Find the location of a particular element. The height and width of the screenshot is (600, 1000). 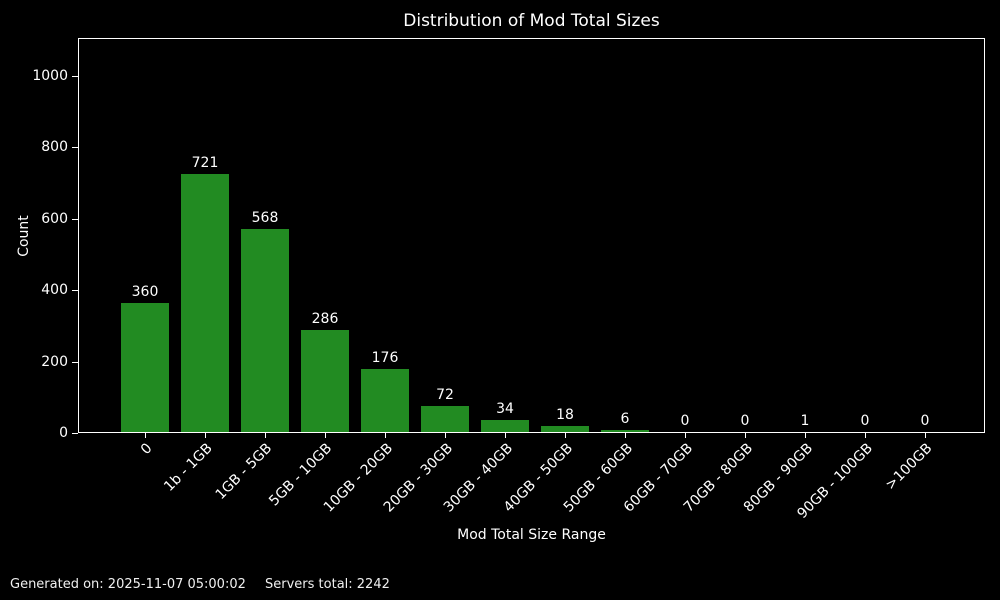

y-tick-label: 200 is located at coordinates (54, 361).